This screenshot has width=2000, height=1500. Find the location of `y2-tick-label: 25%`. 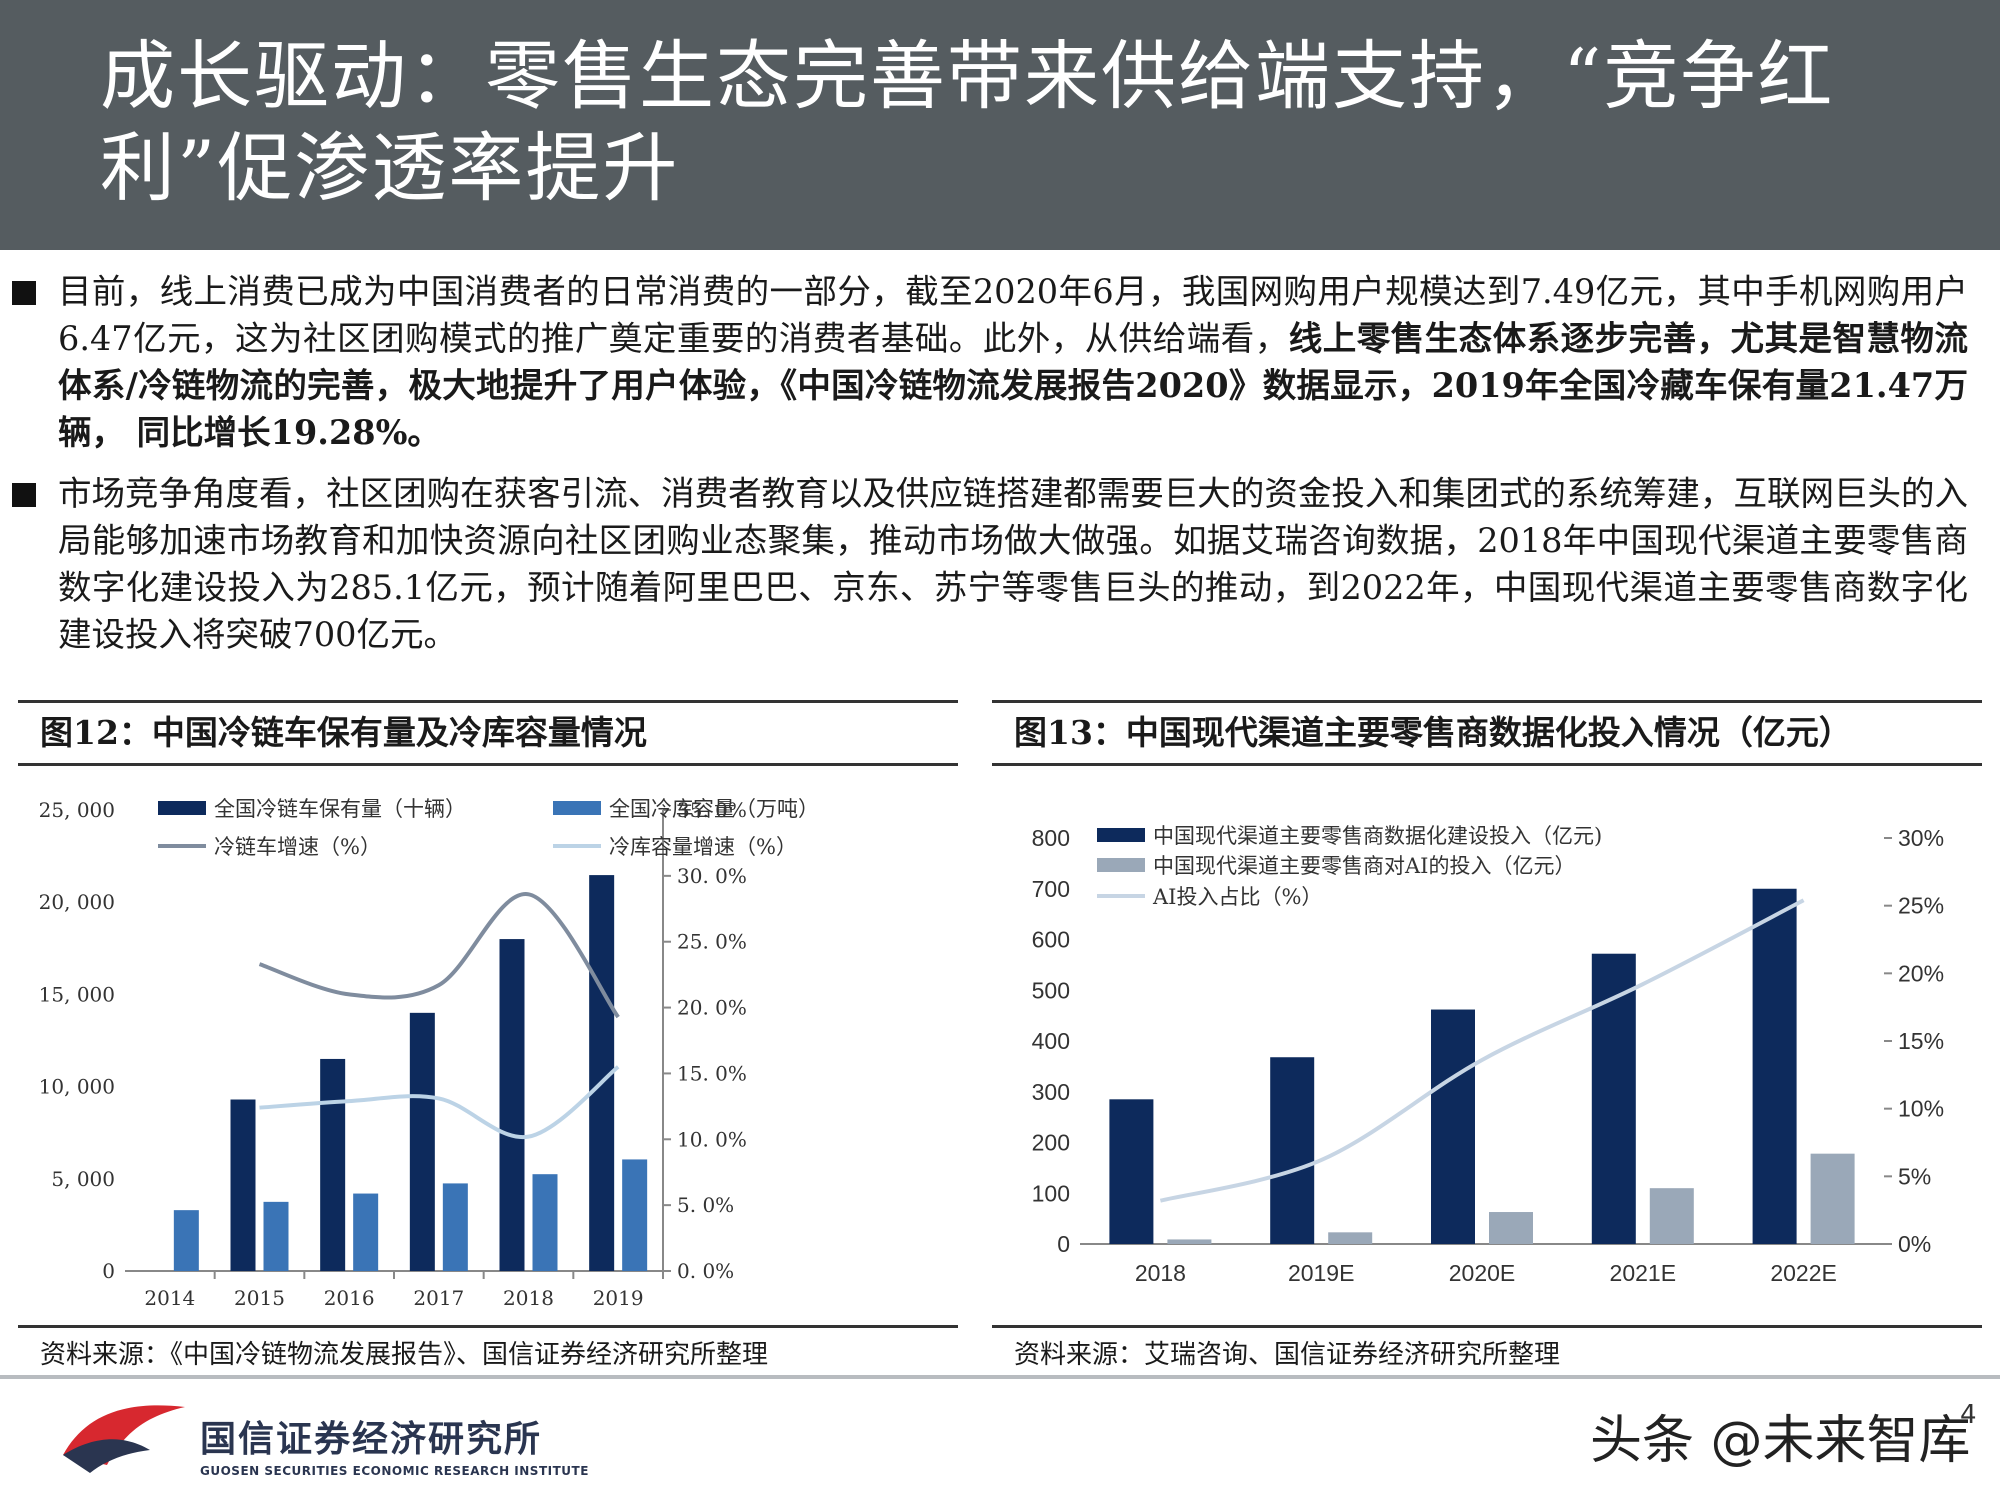

y2-tick-label: 25% is located at coordinates (1921, 906).